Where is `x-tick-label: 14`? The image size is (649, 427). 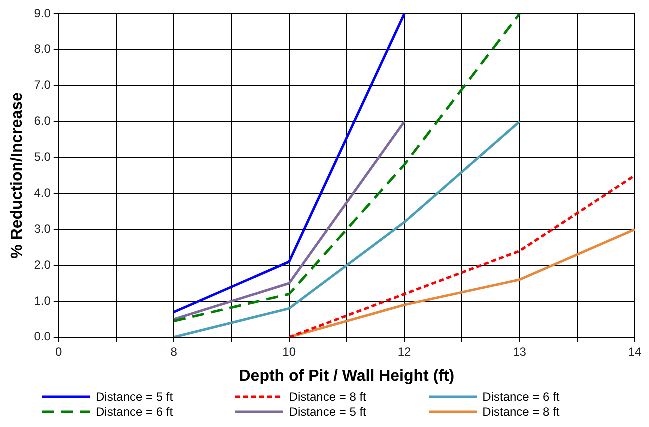 x-tick-label: 14 is located at coordinates (635, 351).